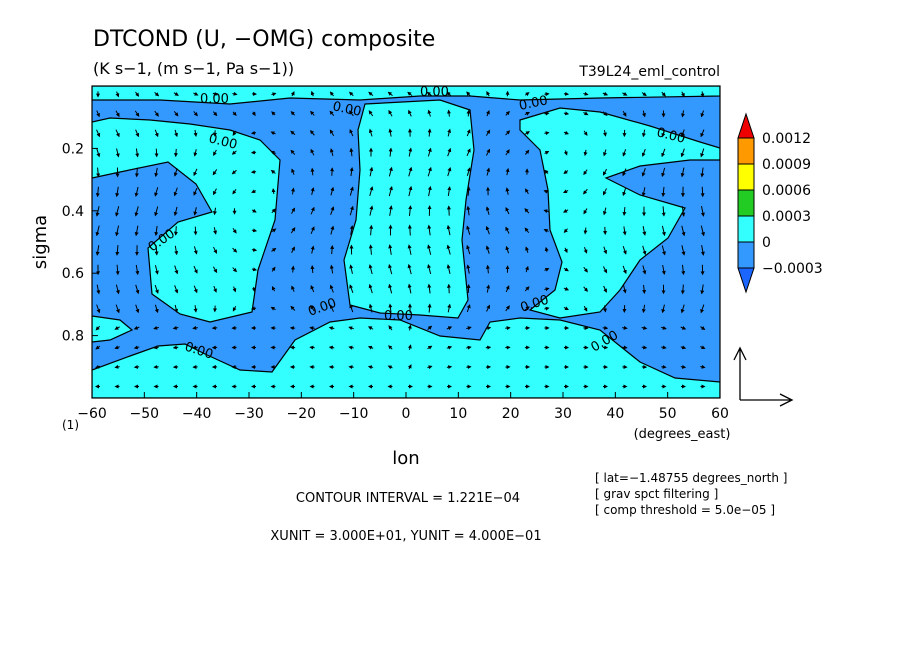  What do you see at coordinates (193, 68) in the screenshot?
I see `chart-units: (K s−1, (m s−1, Pa s−1))` at bounding box center [193, 68].